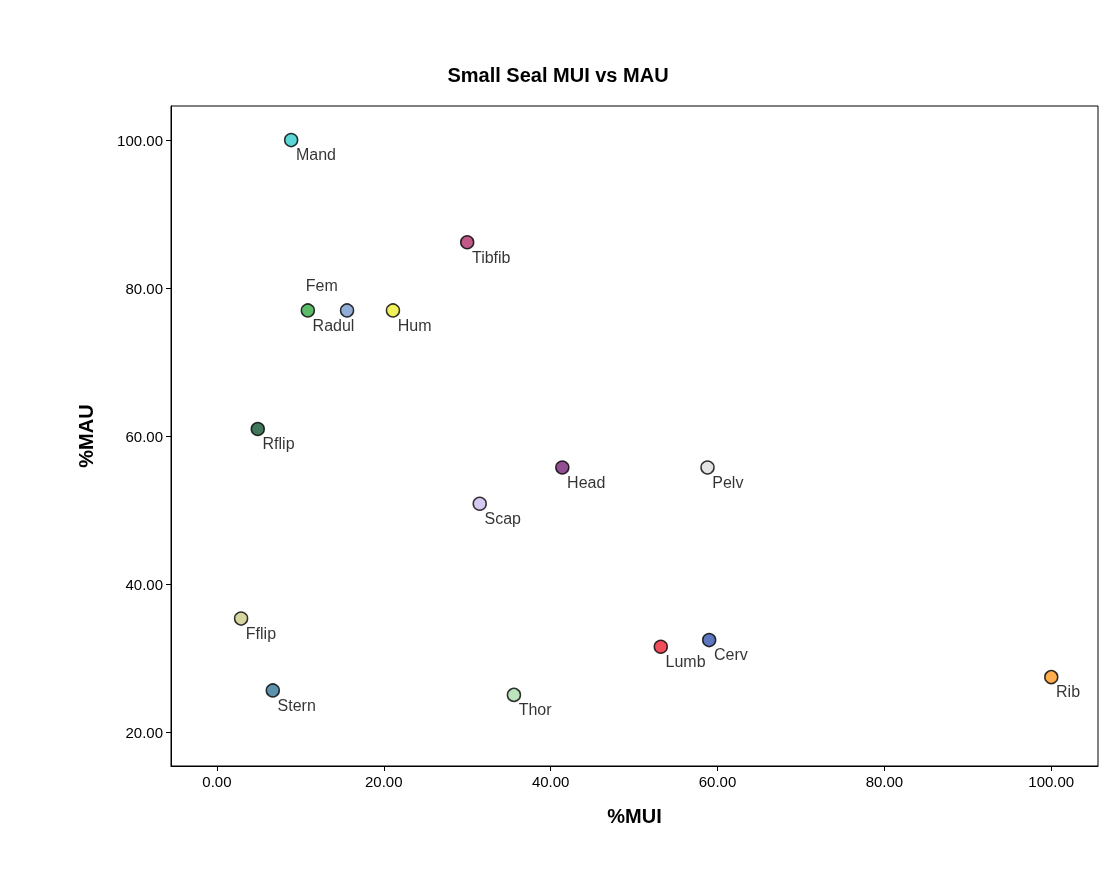 Image resolution: width=1120 pixels, height=877 pixels. What do you see at coordinates (315, 155) in the screenshot?
I see `series-label: Mand` at bounding box center [315, 155].